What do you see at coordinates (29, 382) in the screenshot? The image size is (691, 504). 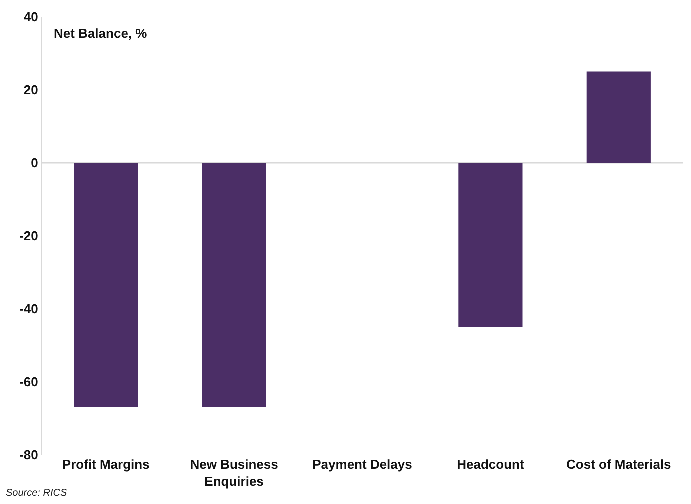 I see `y-tick-label: -60` at bounding box center [29, 382].